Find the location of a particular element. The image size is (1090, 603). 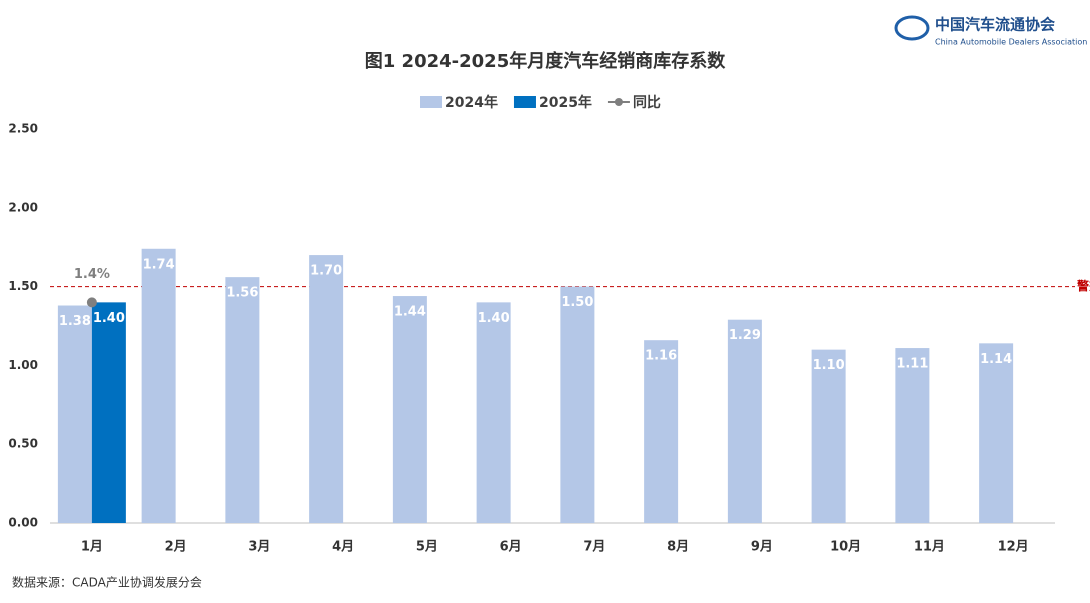

y-tick-label: 2.50 is located at coordinates (23, 129).